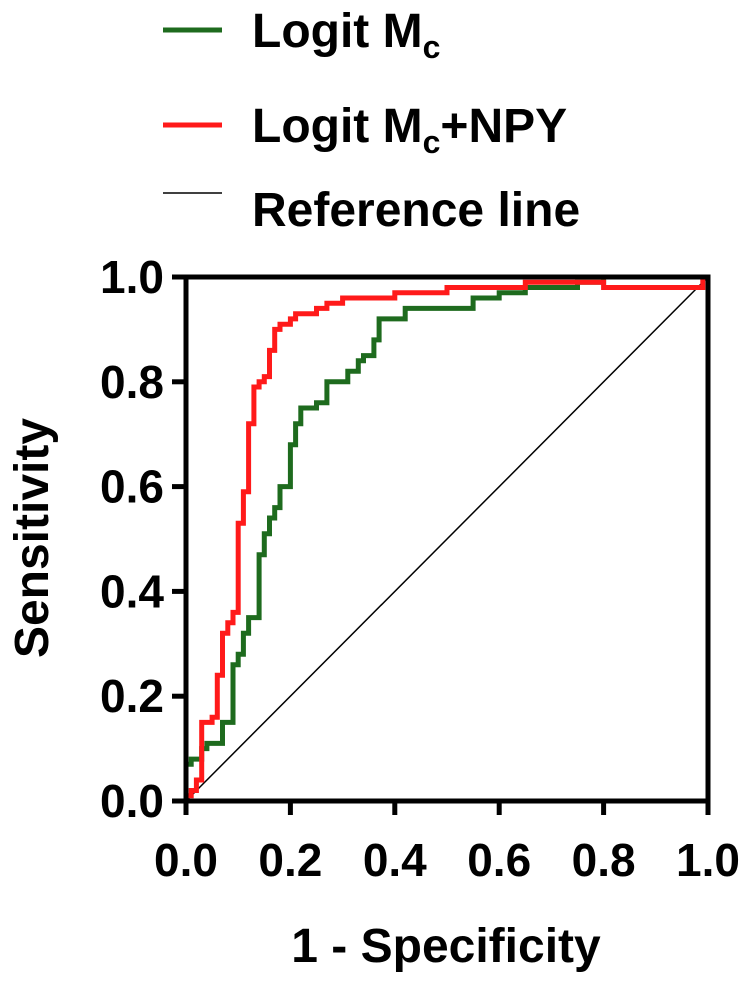 The image size is (750, 982). Describe the element at coordinates (132, 801) in the screenshot. I see `y-tick-label: 0.0` at that location.